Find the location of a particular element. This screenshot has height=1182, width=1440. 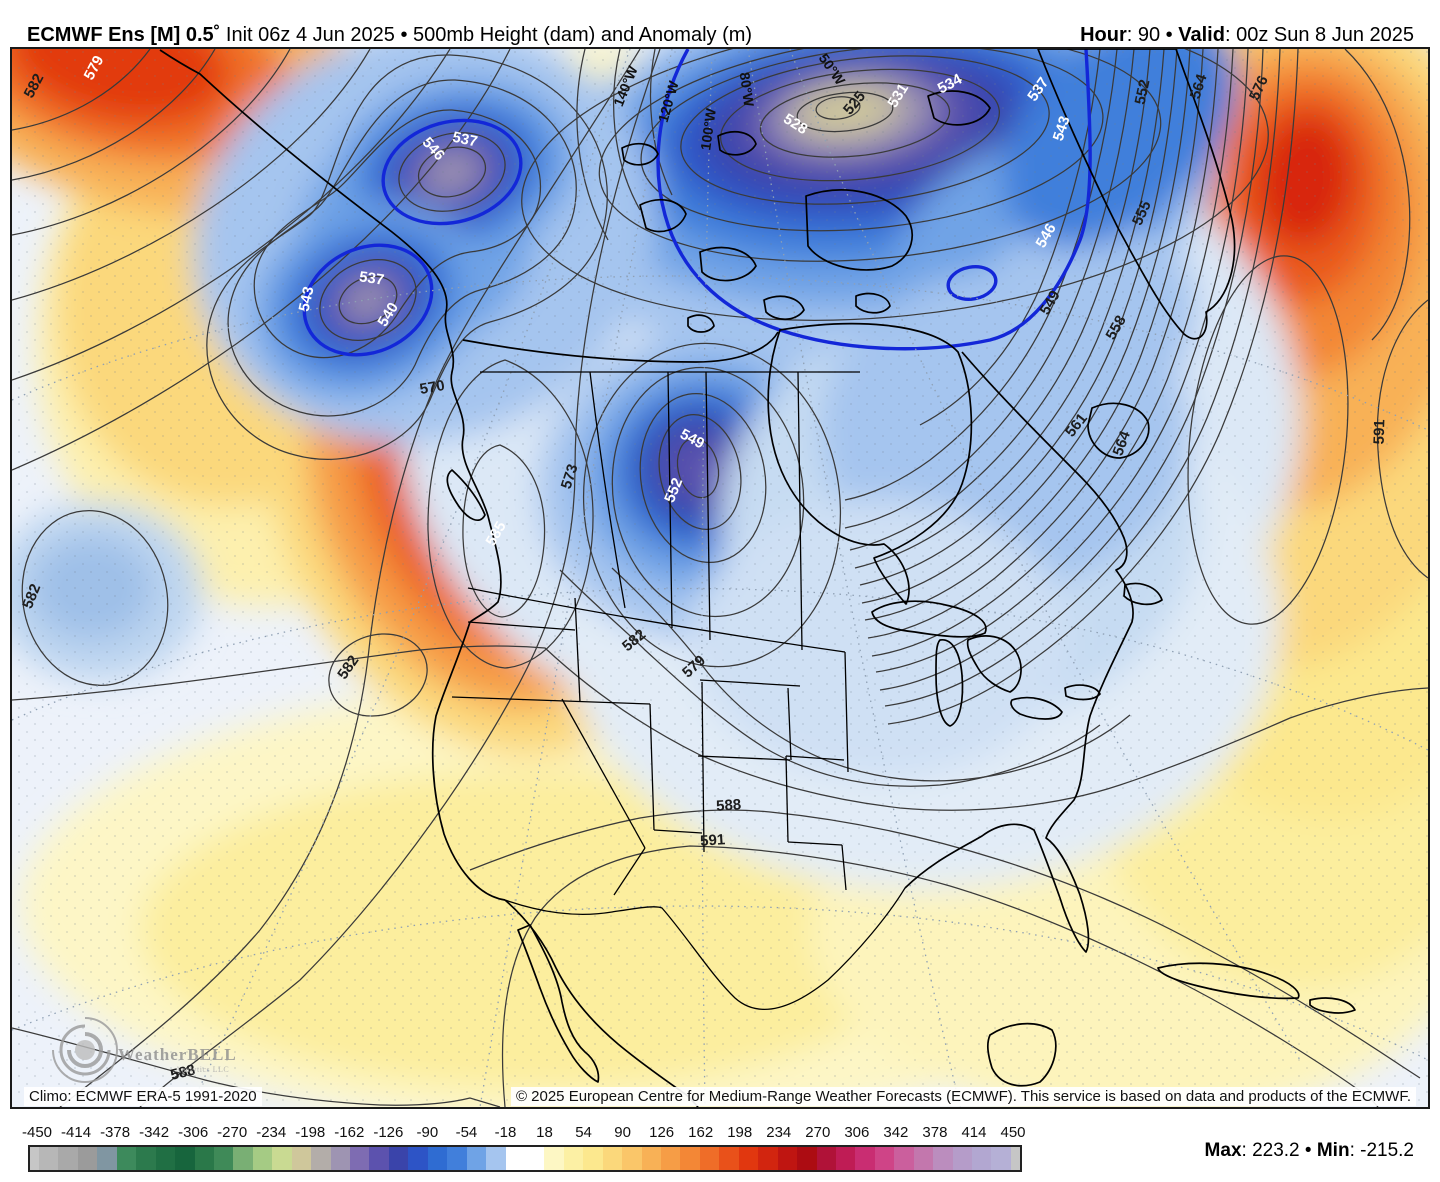

colorbar-tick: -234 is located at coordinates (271, 1132).